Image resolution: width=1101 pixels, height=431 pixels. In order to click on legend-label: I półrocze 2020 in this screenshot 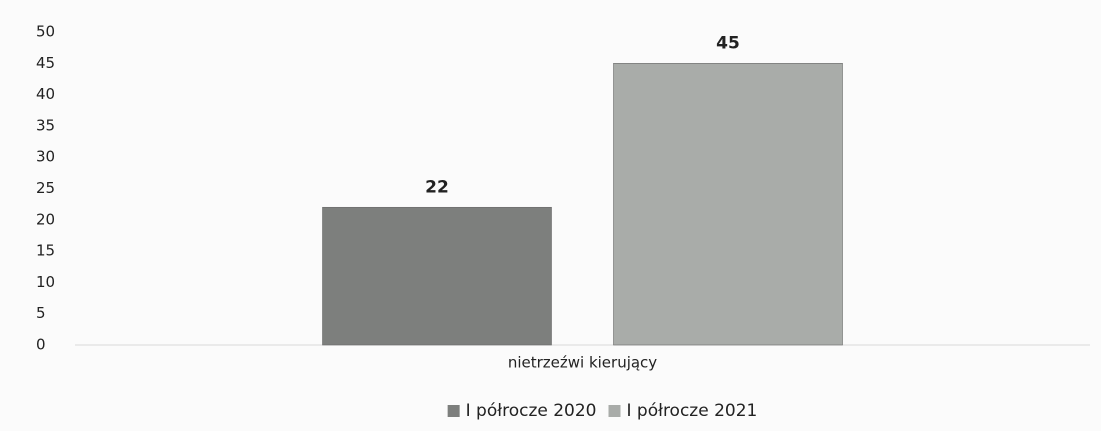, I will do `click(531, 411)`.